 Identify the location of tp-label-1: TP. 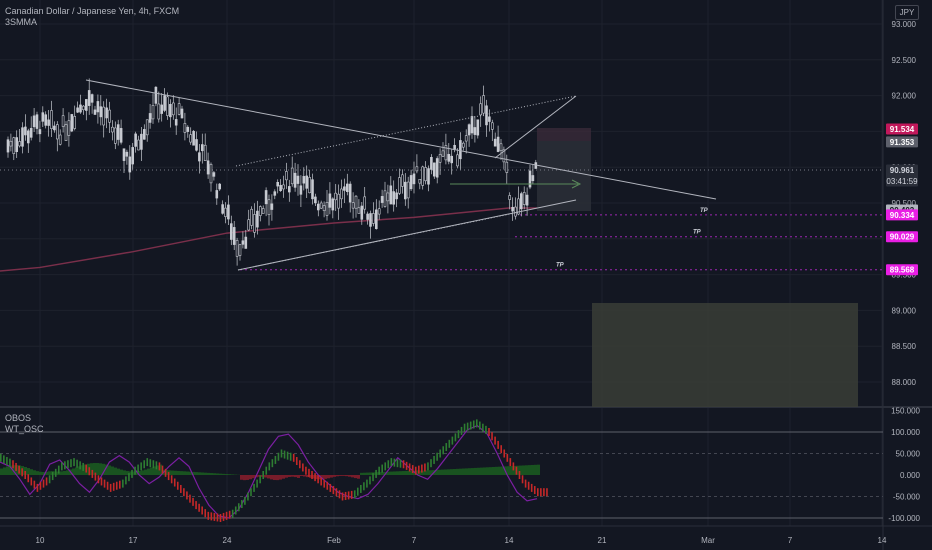
(704, 211).